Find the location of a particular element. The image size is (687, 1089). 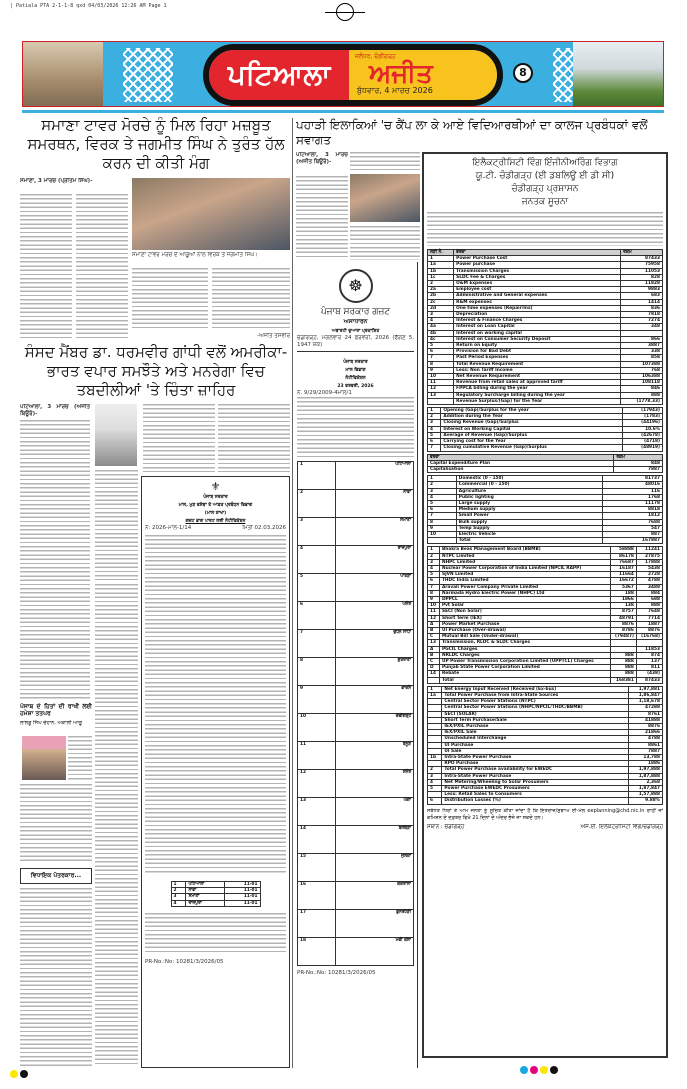

heritage-building-photo is located at coordinates (63, 74).